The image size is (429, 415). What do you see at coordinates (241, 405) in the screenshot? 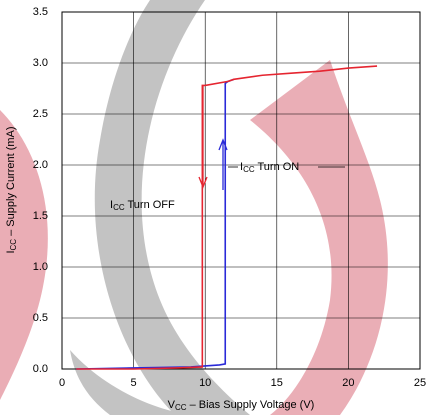
I see `x-axis-label: VCC – Bias Supply Voltage (V)` at bounding box center [241, 405].